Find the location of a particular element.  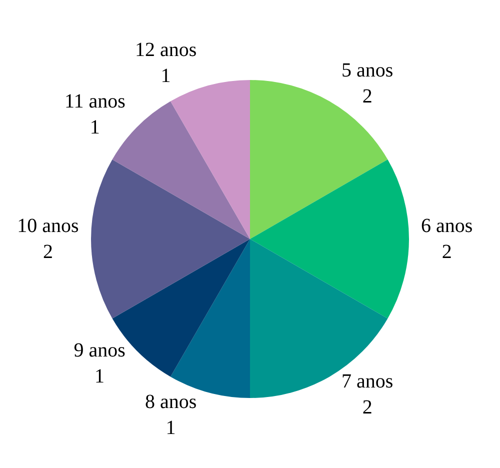

slice-label: 11 anos is located at coordinates (95, 101).